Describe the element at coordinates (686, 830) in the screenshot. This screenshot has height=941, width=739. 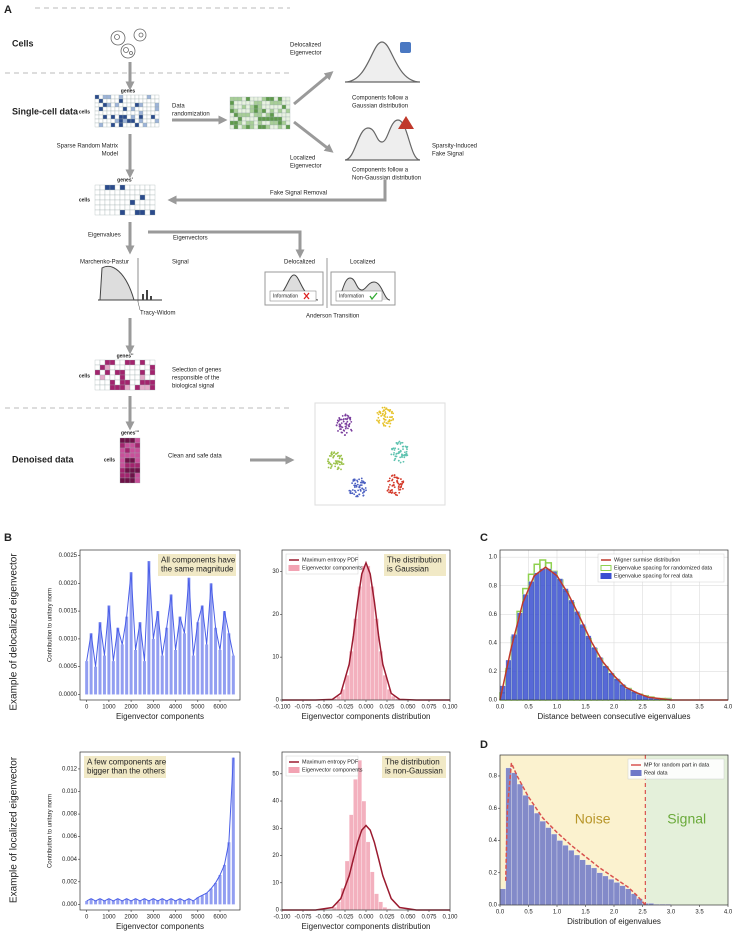
I see `signal-region` at that location.